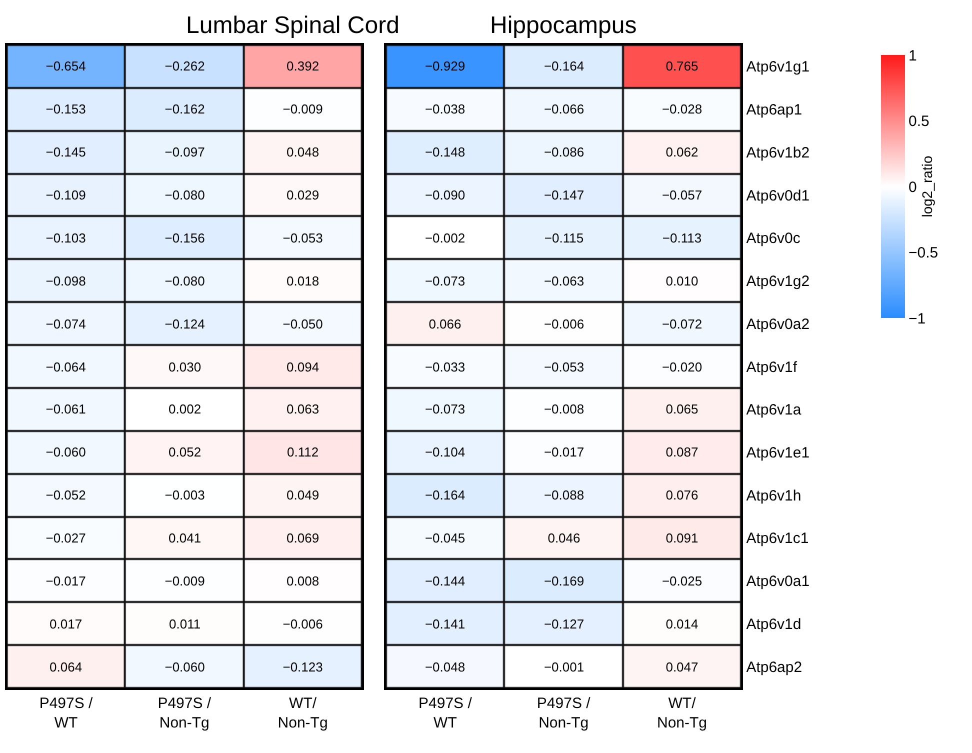 This screenshot has width=972, height=753. What do you see at coordinates (564, 195) in the screenshot?
I see `data-label: −0.147` at bounding box center [564, 195].